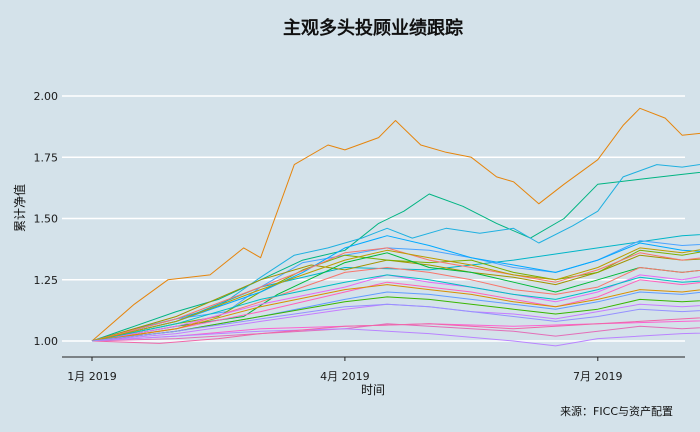  I want to click on y-tick-label: 1.25, so click(46, 280).